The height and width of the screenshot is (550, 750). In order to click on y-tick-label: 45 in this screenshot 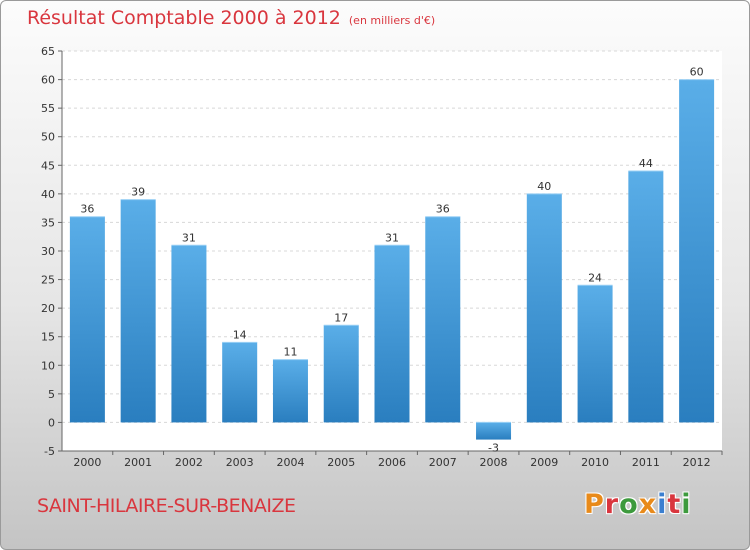, I will do `click(48, 165)`.